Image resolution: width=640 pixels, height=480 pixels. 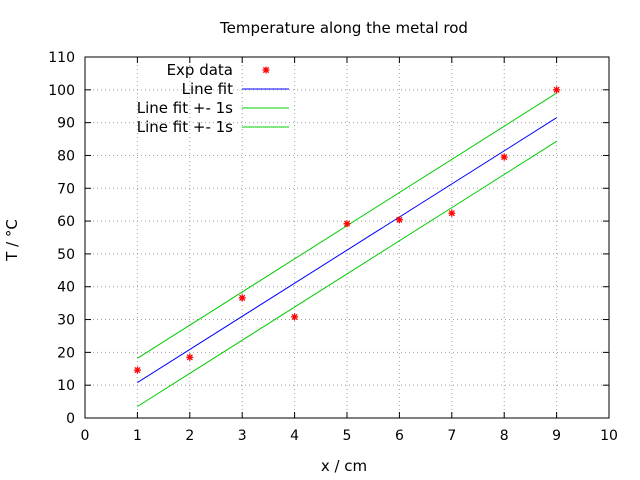 What do you see at coordinates (189, 436) in the screenshot?
I see `x-tick-label: 2` at bounding box center [189, 436].